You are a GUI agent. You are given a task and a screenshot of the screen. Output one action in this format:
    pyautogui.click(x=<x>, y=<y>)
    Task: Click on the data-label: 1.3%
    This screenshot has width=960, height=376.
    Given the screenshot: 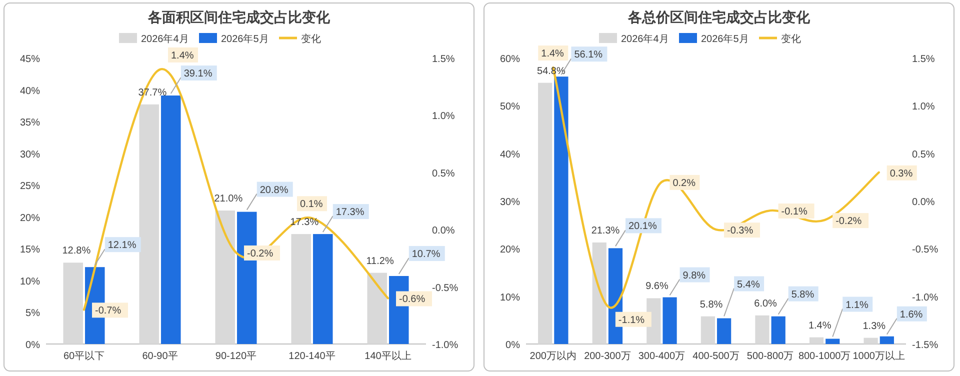 What is the action you would take?
    pyautogui.click(x=874, y=326)
    